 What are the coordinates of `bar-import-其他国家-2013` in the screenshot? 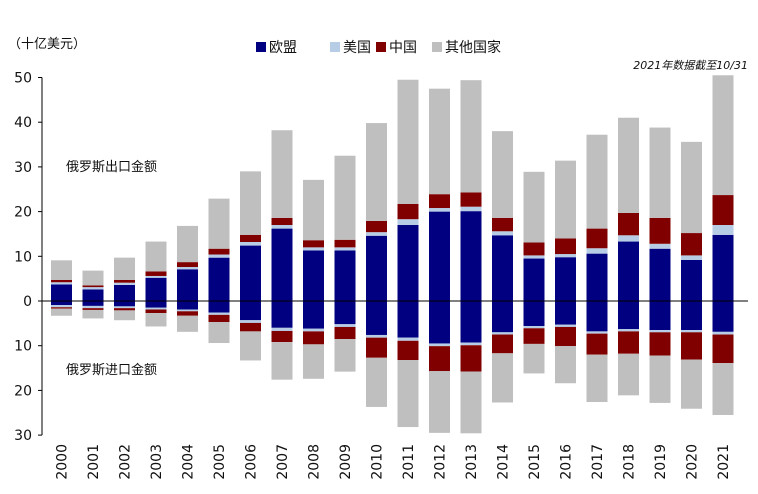 It's located at (471, 402).